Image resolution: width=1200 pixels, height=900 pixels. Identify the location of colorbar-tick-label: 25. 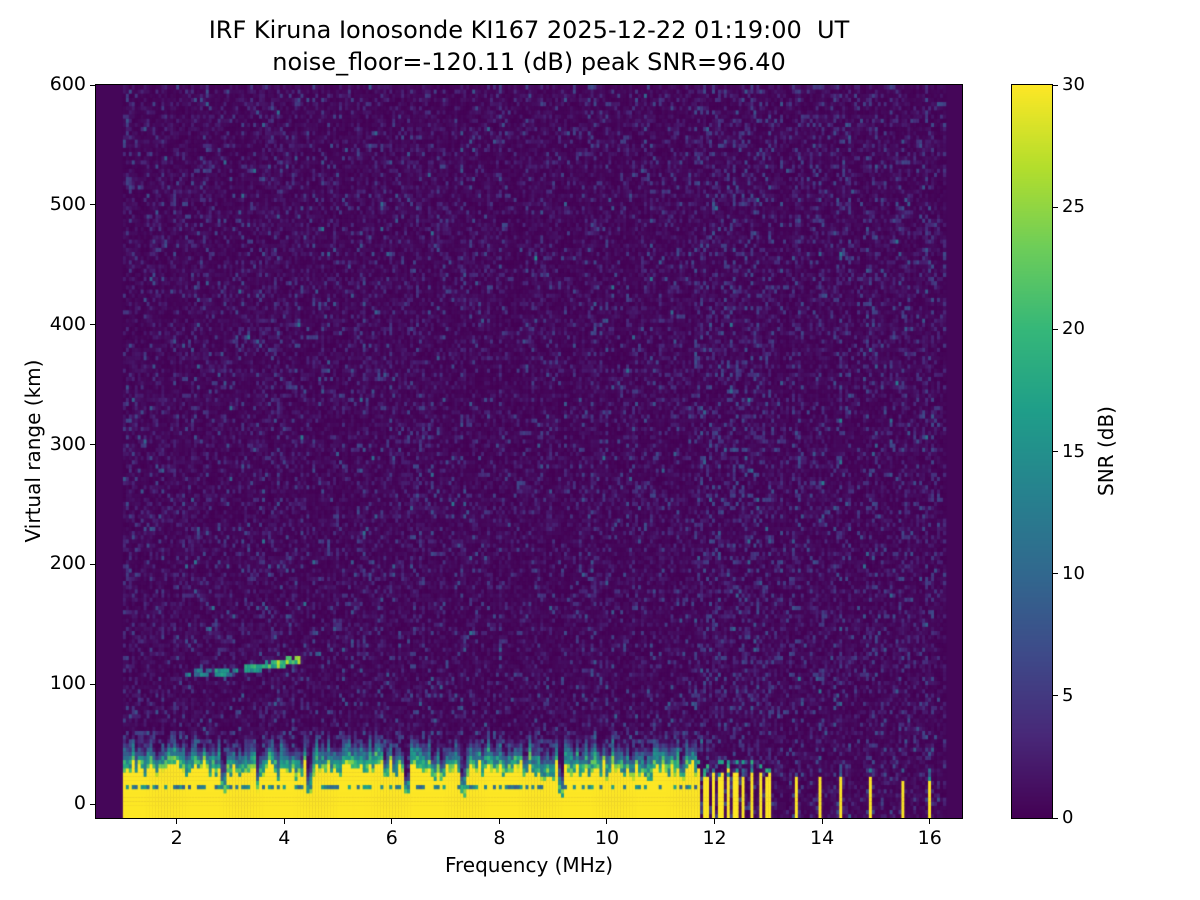
(1073, 207).